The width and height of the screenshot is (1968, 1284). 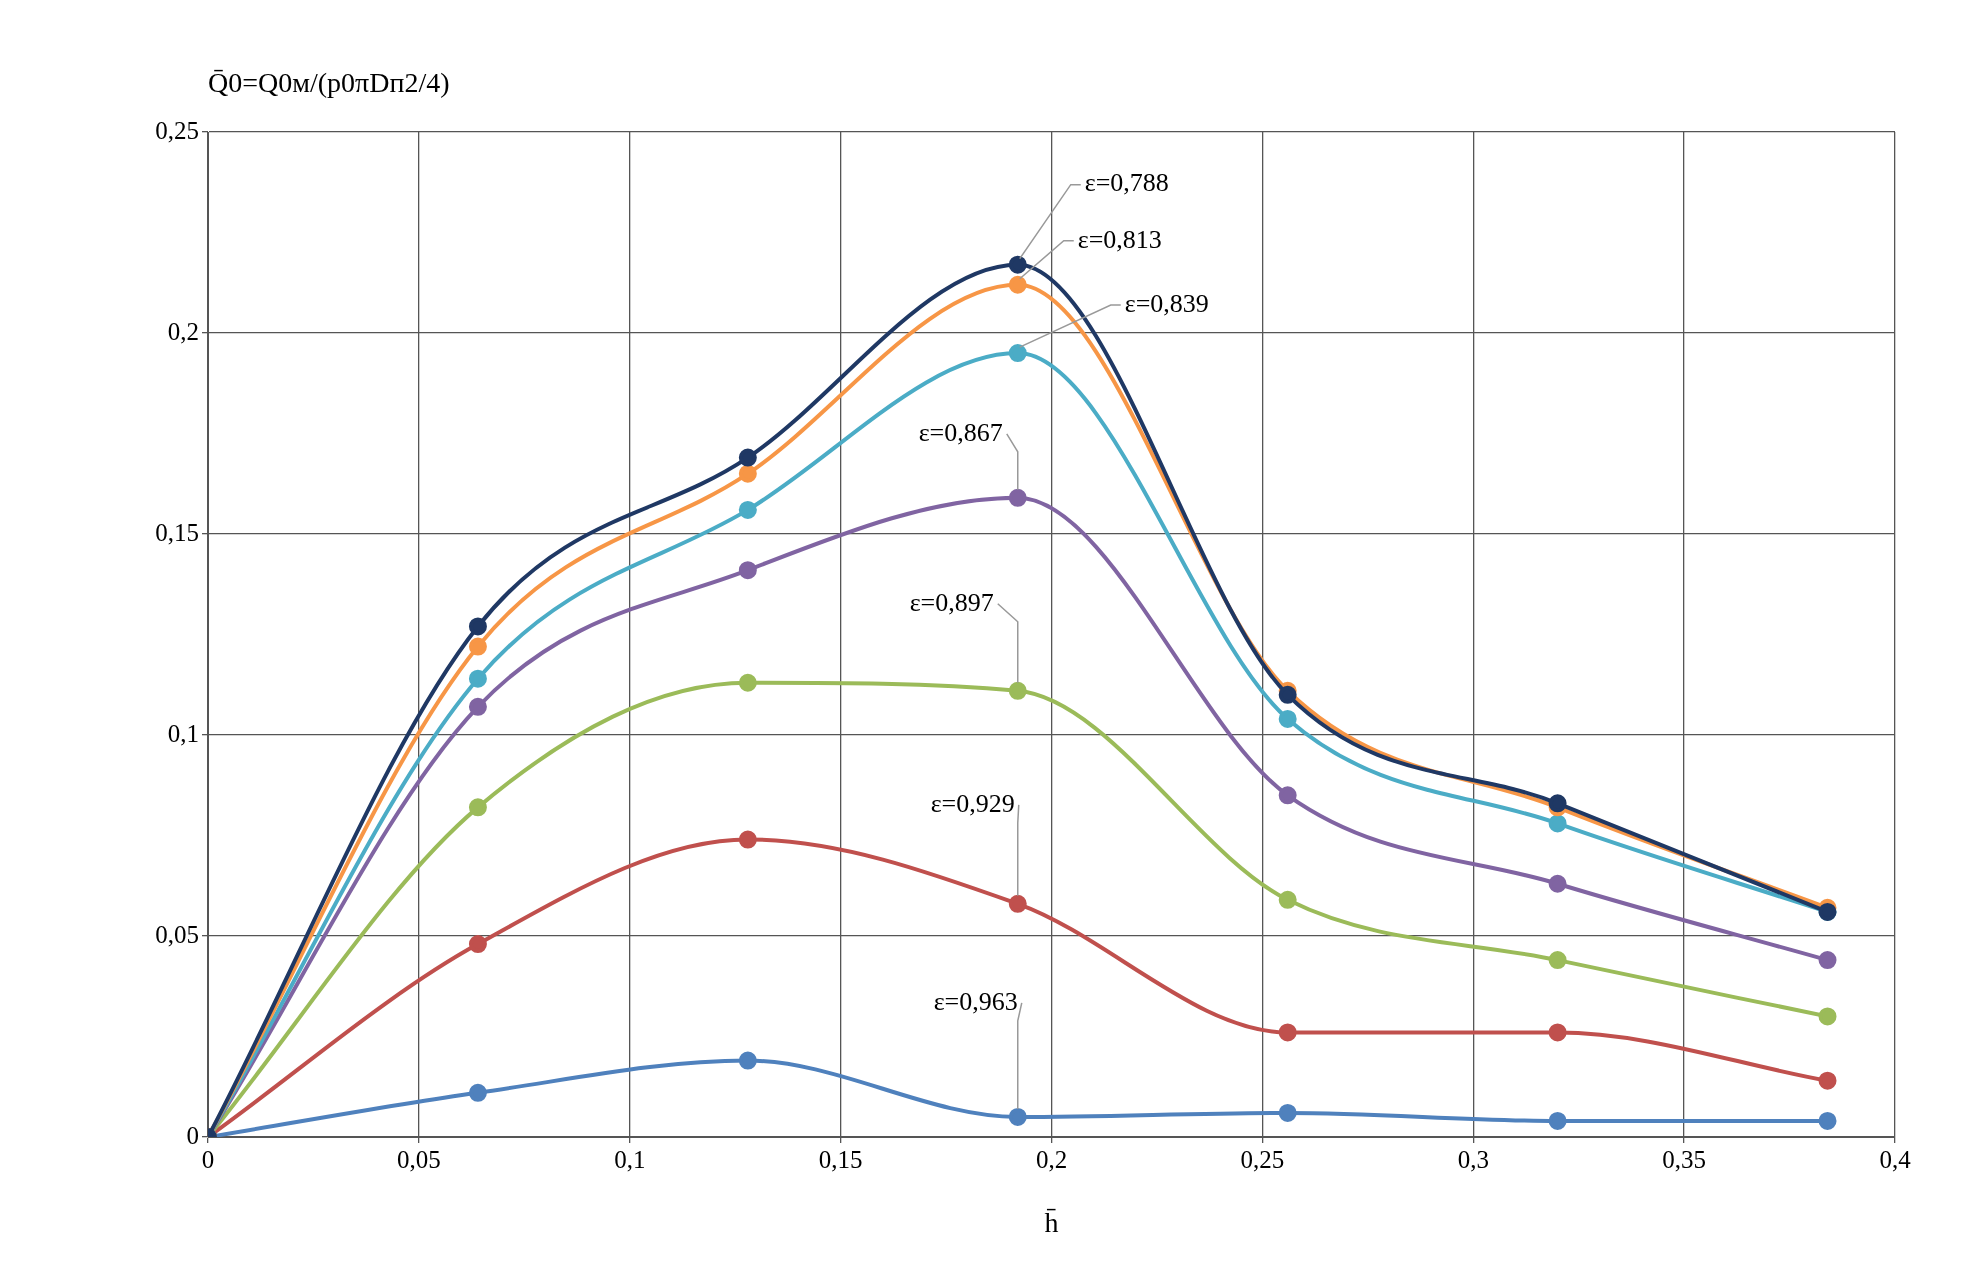 I want to click on y-tick-label: 0,15, so click(x=177, y=532).